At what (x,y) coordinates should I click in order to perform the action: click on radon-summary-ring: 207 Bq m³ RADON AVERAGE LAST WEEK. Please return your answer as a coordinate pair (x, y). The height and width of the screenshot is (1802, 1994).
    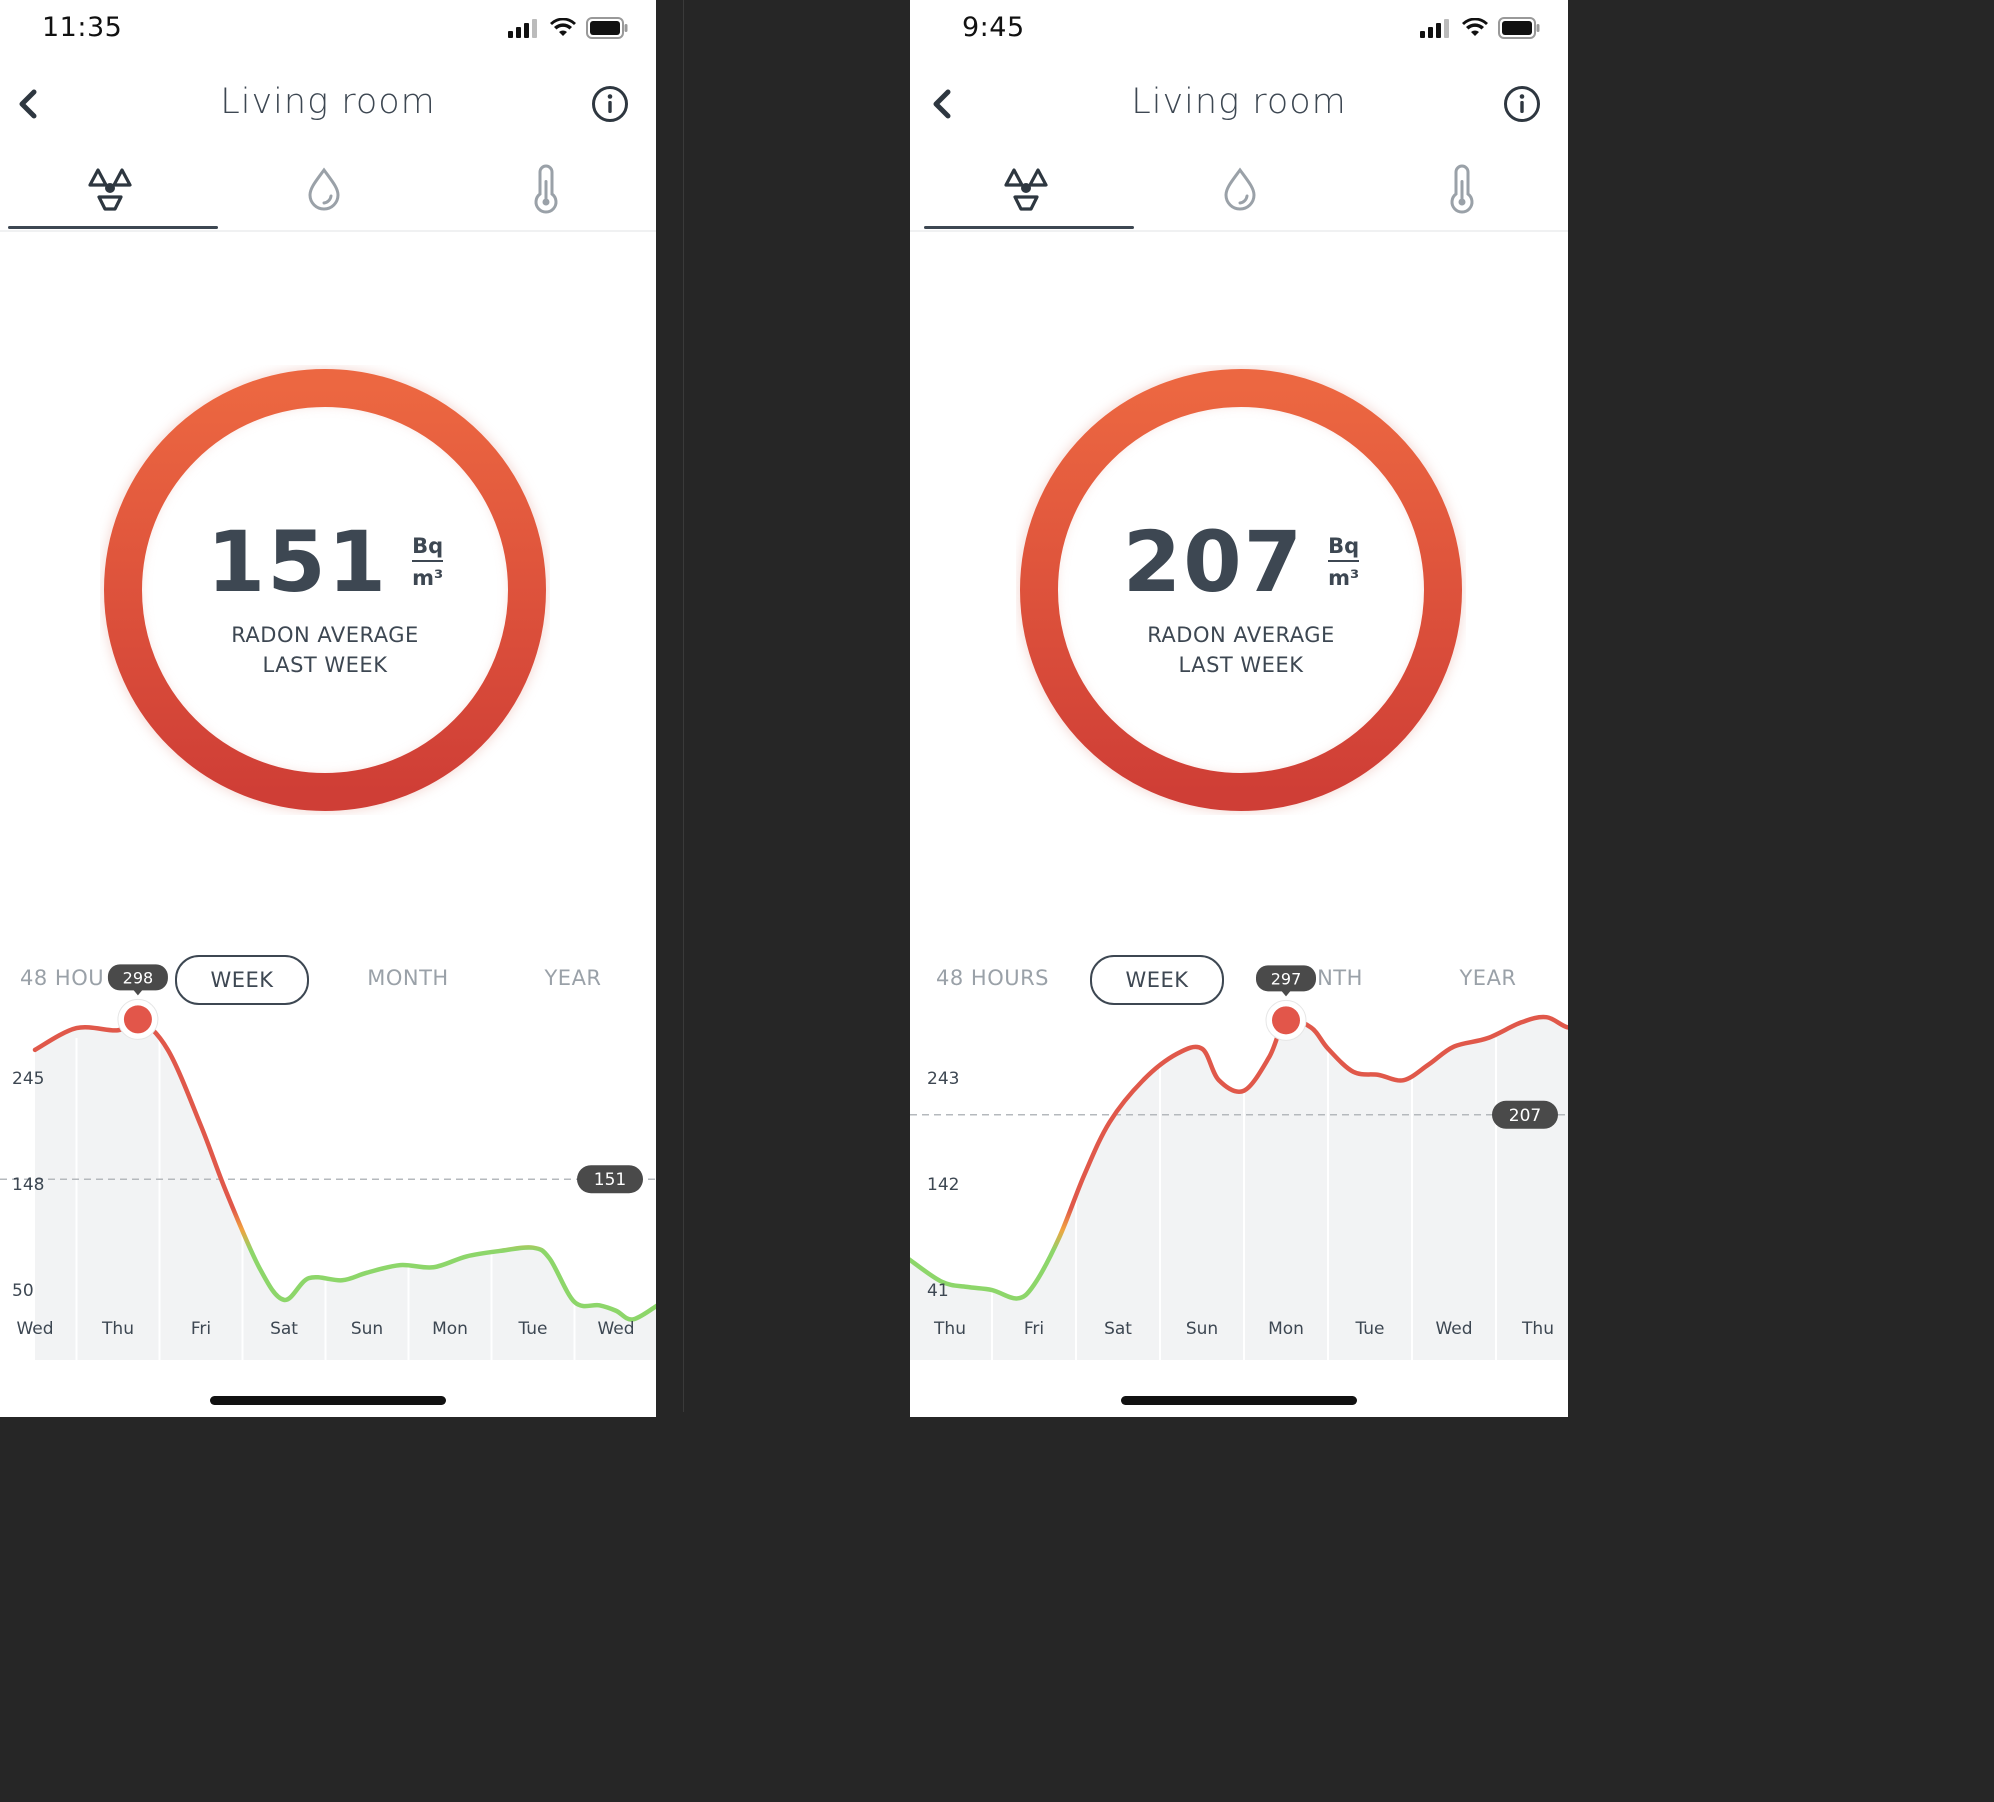
    Looking at the image, I should click on (1241, 590).